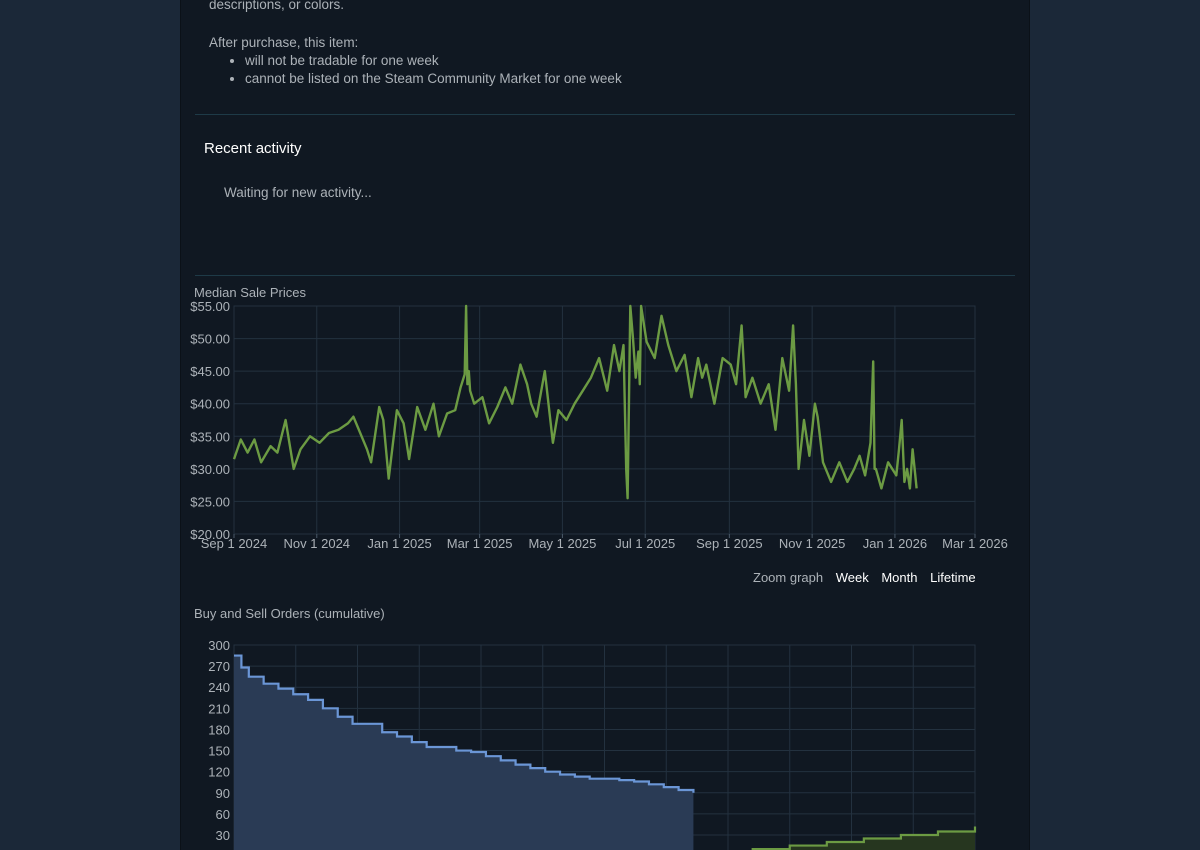 The image size is (1200, 850). I want to click on x-tick-label: Jul 1 2025, so click(645, 543).